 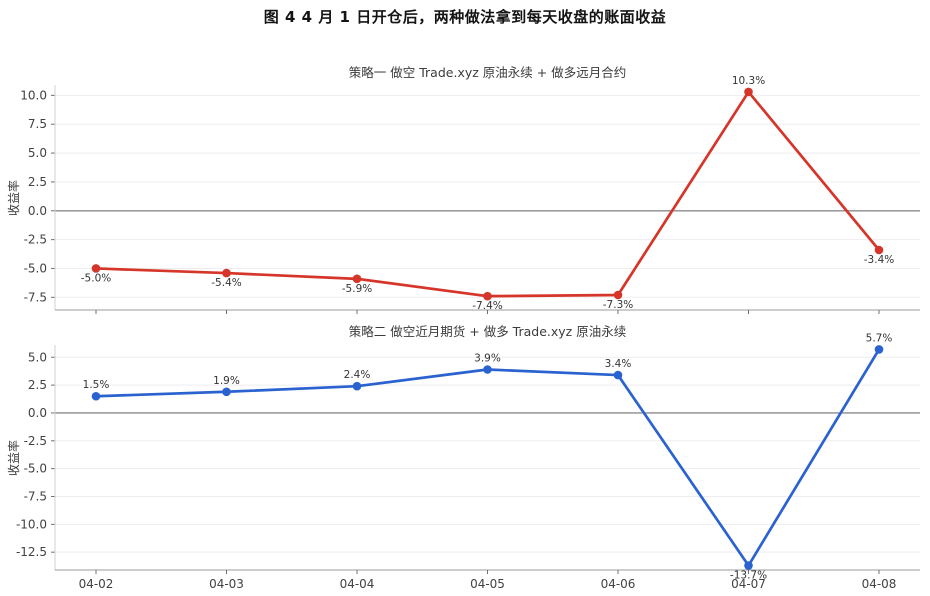 I want to click on data-point-label: -7.4%, so click(x=487, y=306).